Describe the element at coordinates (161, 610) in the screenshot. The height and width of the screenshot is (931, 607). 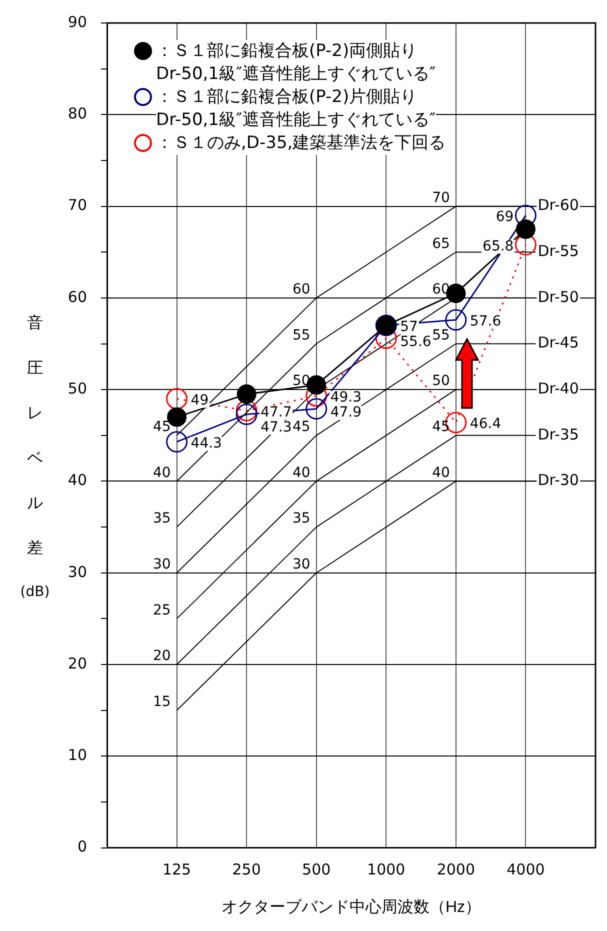
I see `data-label: 25` at that location.